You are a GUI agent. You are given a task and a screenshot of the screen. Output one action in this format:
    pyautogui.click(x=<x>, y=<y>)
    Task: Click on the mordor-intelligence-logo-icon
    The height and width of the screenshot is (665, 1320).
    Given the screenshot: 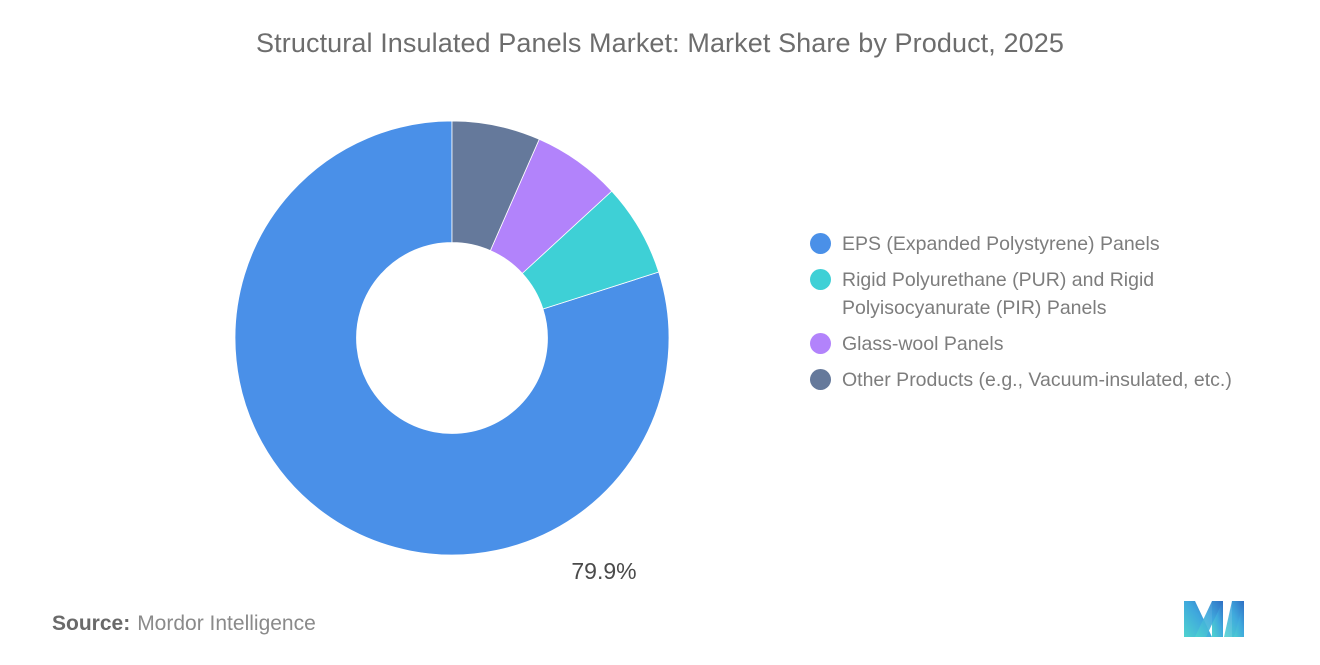 What is the action you would take?
    pyautogui.click(x=1214, y=619)
    